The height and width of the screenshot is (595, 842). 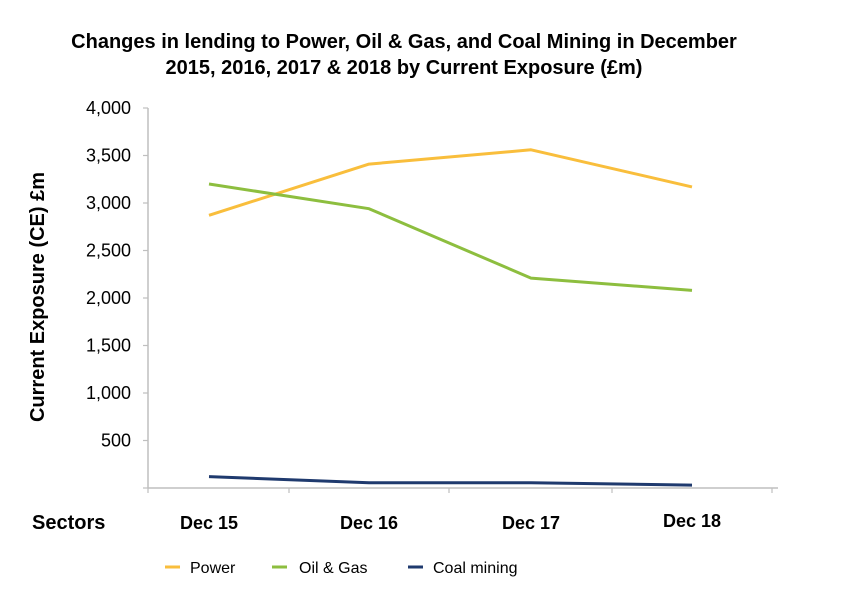 What do you see at coordinates (209, 523) in the screenshot?
I see `x-tick-label: Dec 15` at bounding box center [209, 523].